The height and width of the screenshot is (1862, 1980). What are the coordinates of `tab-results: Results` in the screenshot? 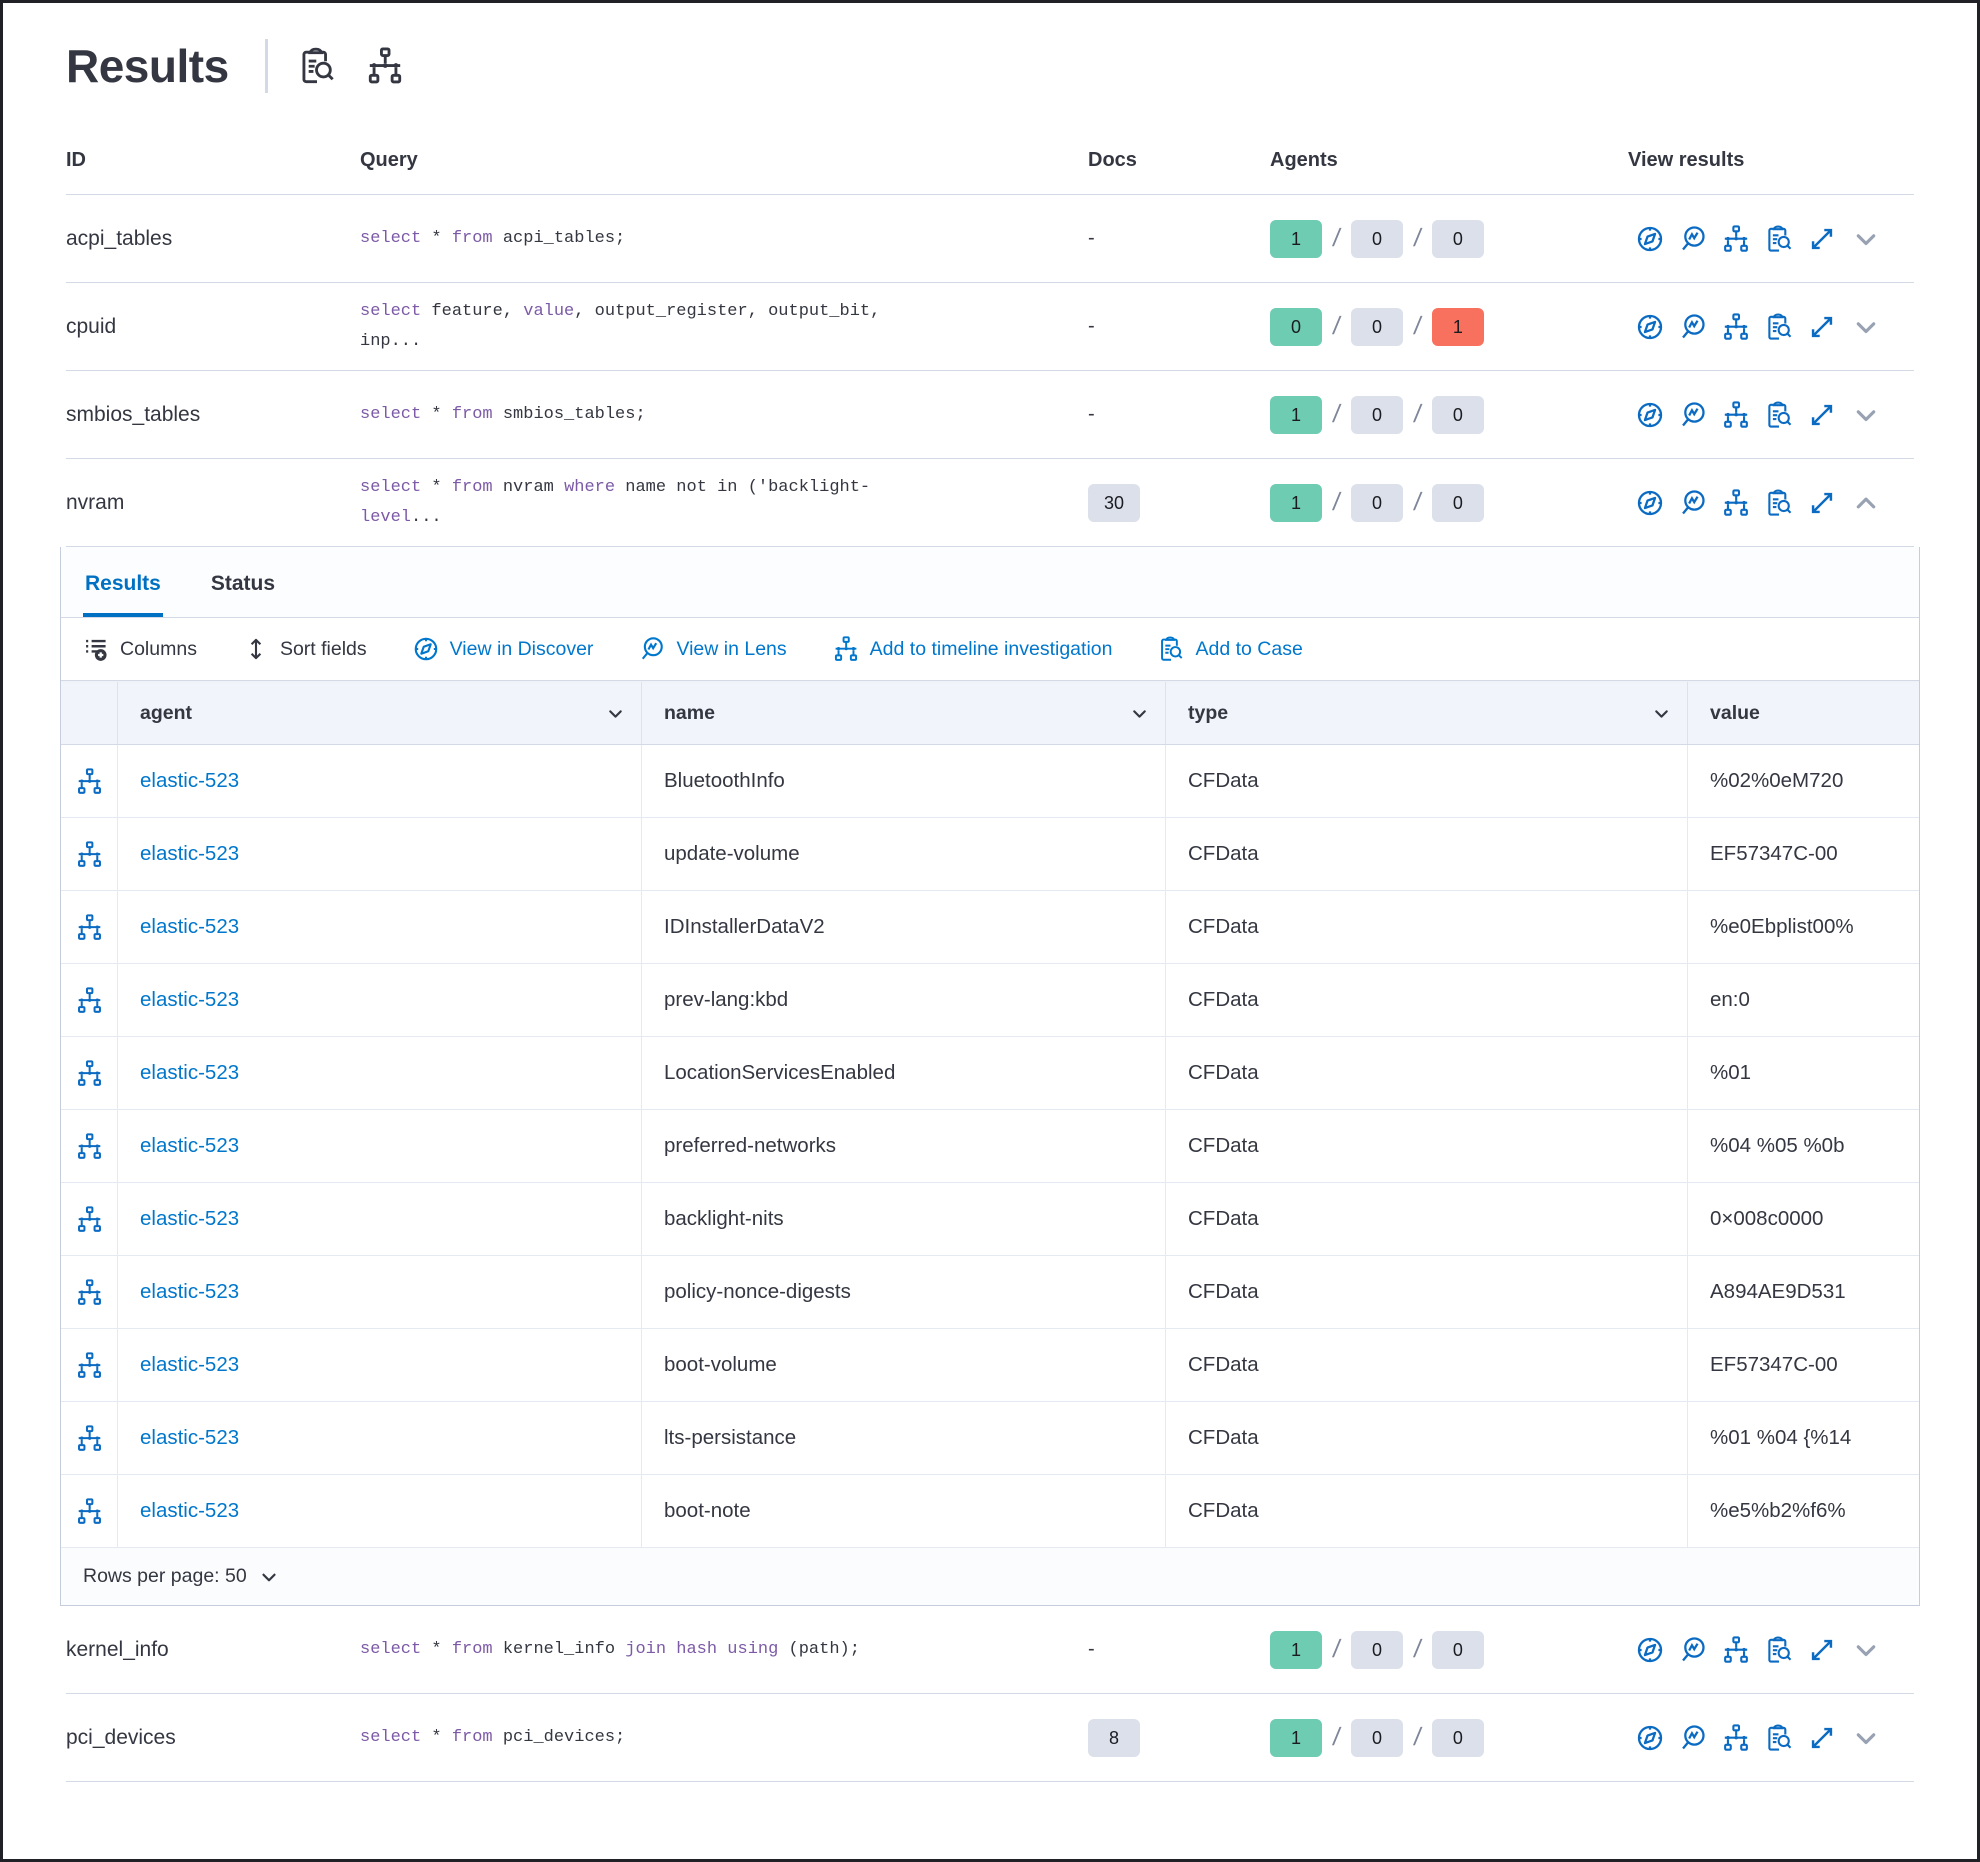 It's located at (123, 582).